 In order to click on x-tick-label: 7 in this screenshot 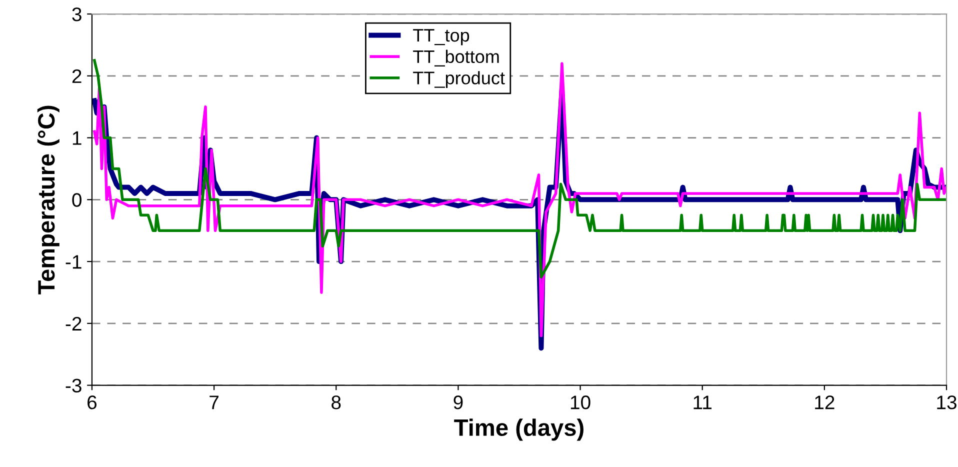, I will do `click(214, 403)`.